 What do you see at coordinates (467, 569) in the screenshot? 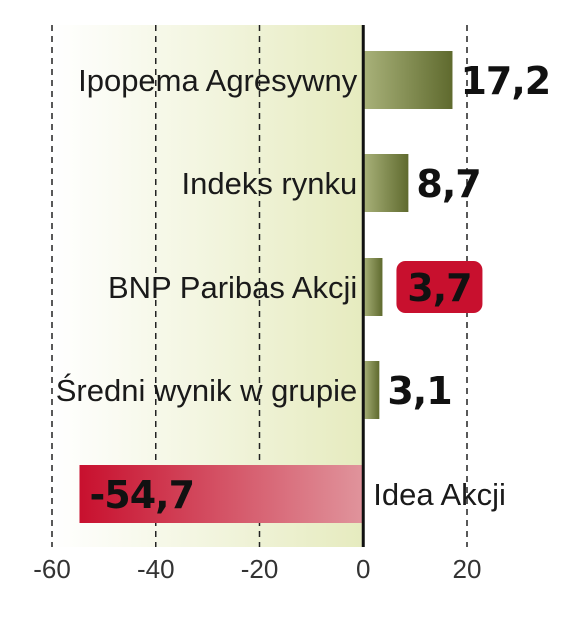
I see `x-tick-label: 20` at bounding box center [467, 569].